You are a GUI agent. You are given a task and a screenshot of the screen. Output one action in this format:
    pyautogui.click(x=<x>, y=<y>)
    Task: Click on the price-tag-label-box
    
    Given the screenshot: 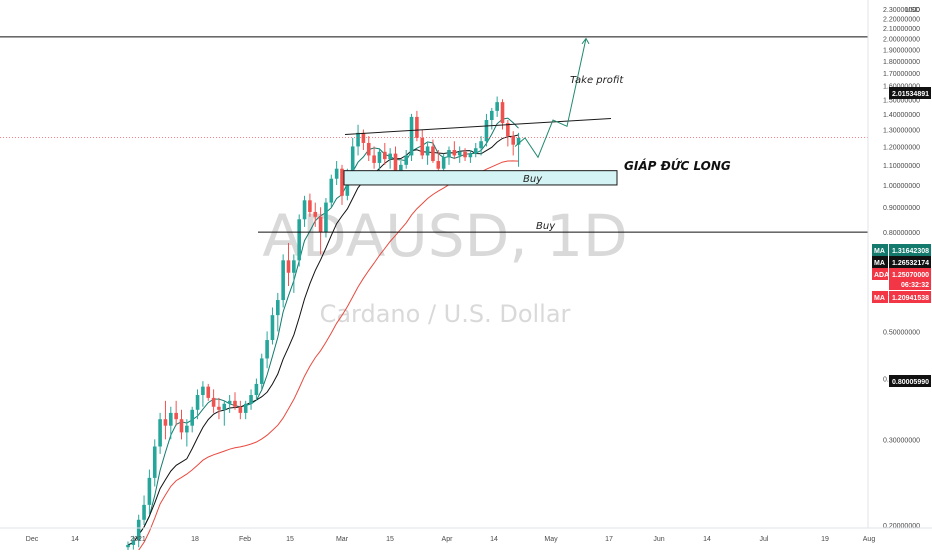 What is the action you would take?
    pyautogui.click(x=880, y=250)
    